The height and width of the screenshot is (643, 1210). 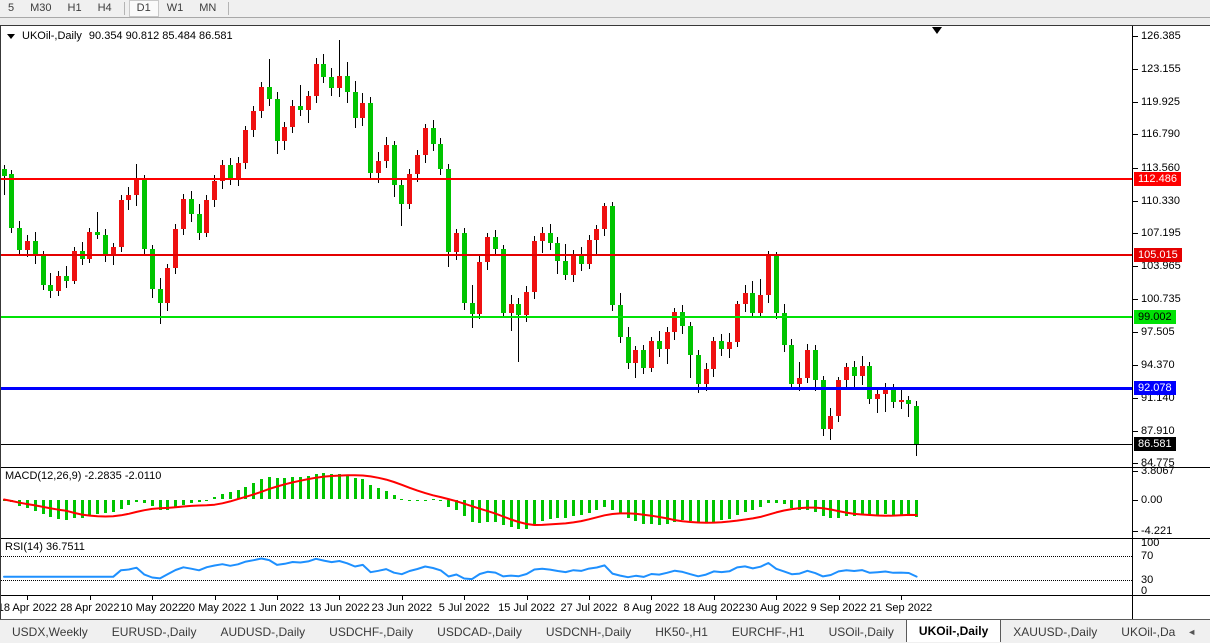 I want to click on chart-tab-ukoil-da: UKOil-,Da, so click(x=1148, y=631).